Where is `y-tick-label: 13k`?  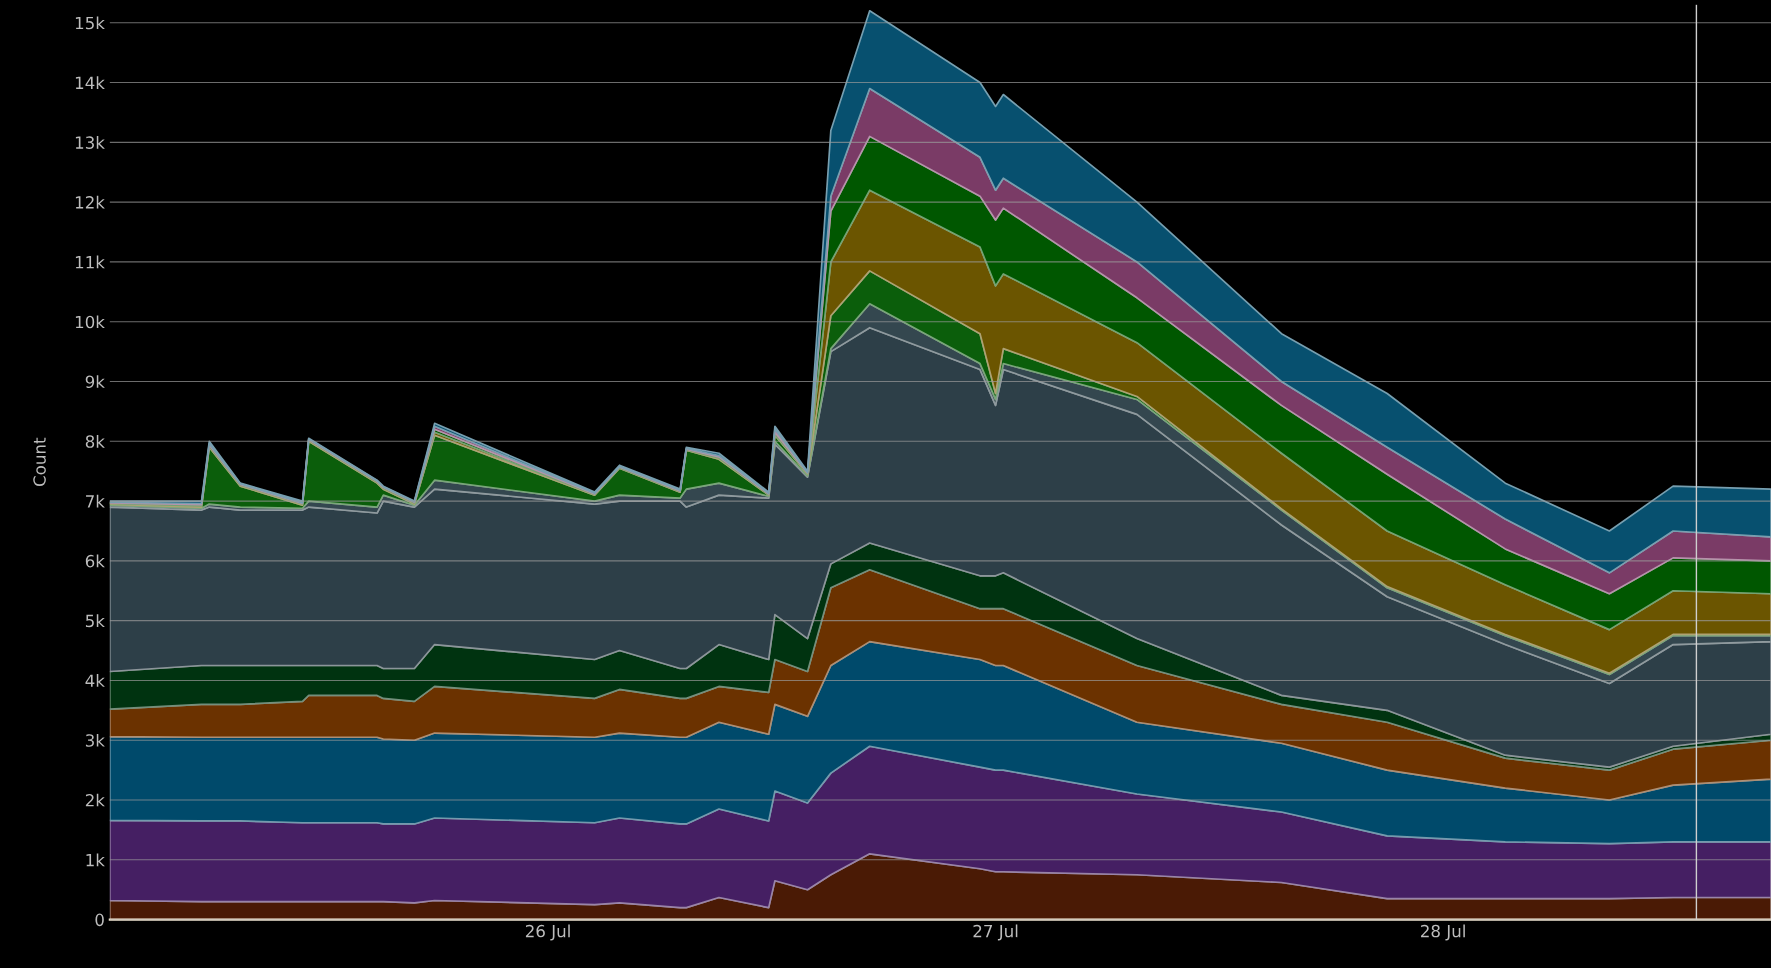
y-tick-label: 13k is located at coordinates (90, 142).